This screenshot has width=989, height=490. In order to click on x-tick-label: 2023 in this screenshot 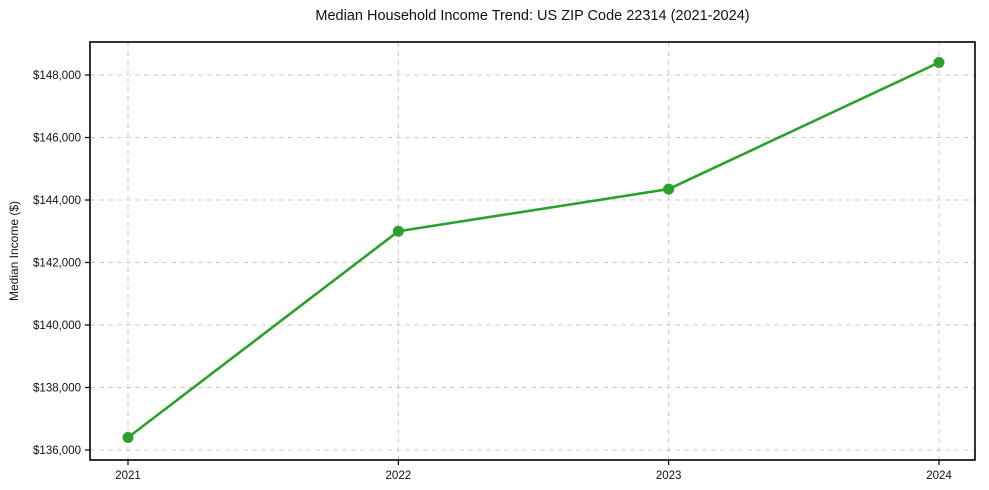, I will do `click(669, 476)`.